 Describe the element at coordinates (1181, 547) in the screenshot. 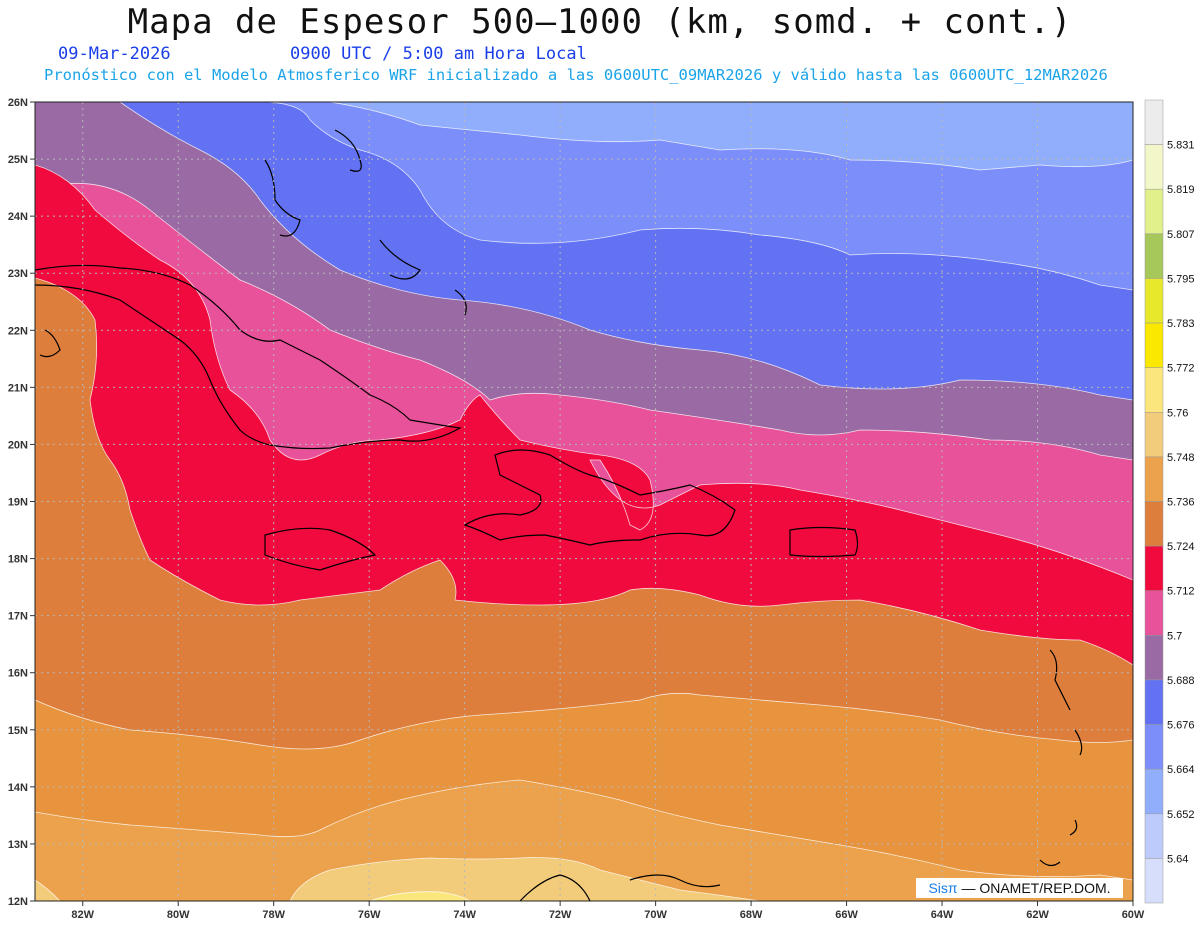

I see `colorbar-label: 5.724` at that location.